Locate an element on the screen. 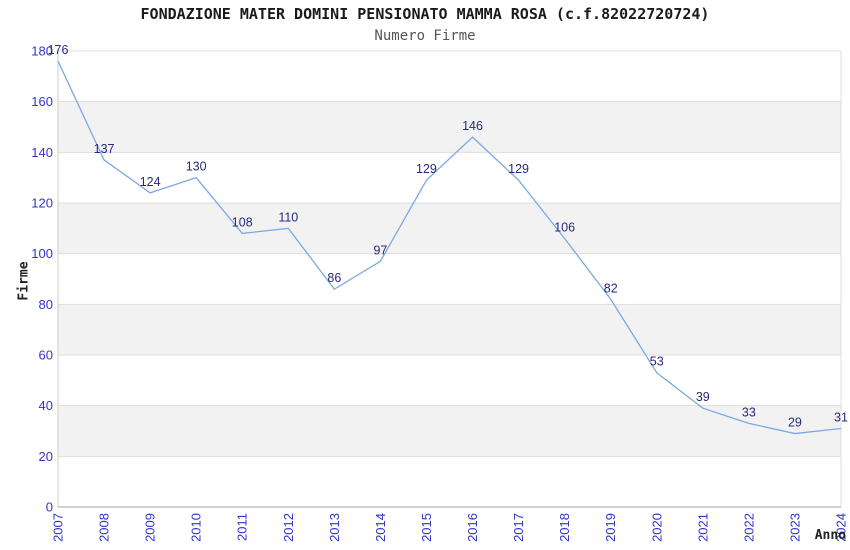 The height and width of the screenshot is (550, 850). x-tick-label: 2013 is located at coordinates (334, 527).